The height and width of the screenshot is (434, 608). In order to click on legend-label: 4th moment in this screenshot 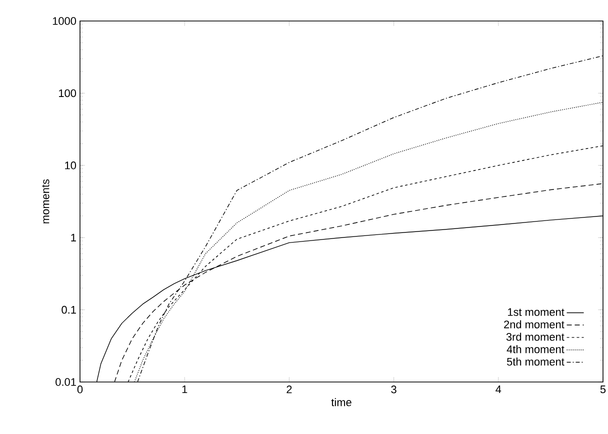, I will do `click(535, 349)`.